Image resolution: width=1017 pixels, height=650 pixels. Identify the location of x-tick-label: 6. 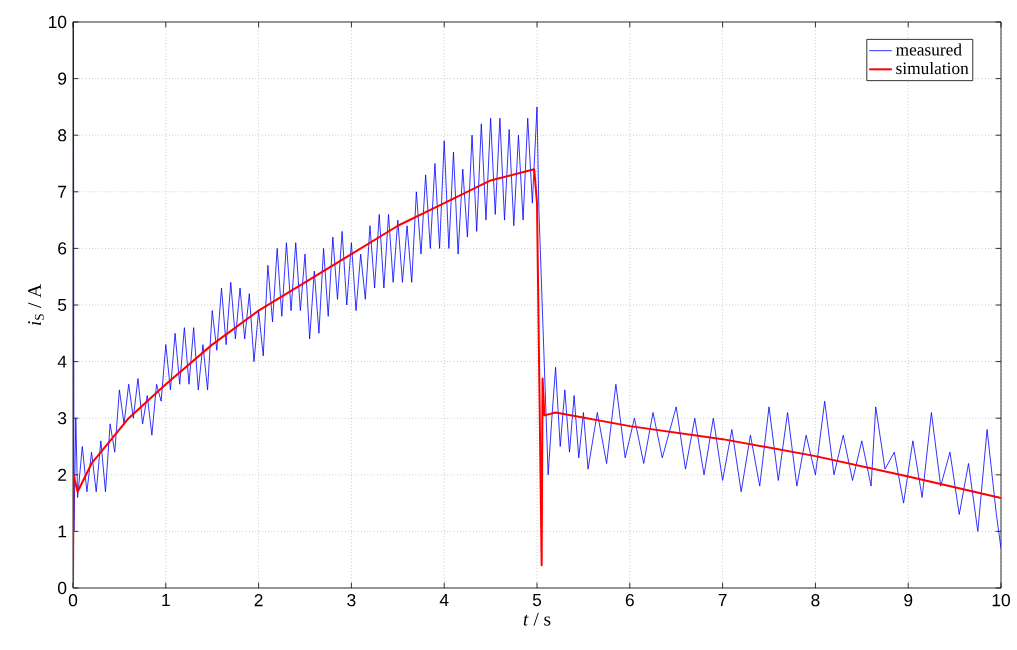
(629, 600).